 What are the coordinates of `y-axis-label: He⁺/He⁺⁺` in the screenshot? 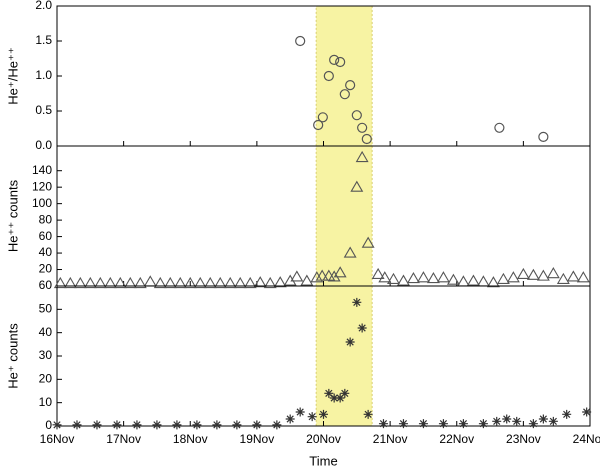 It's located at (12, 75).